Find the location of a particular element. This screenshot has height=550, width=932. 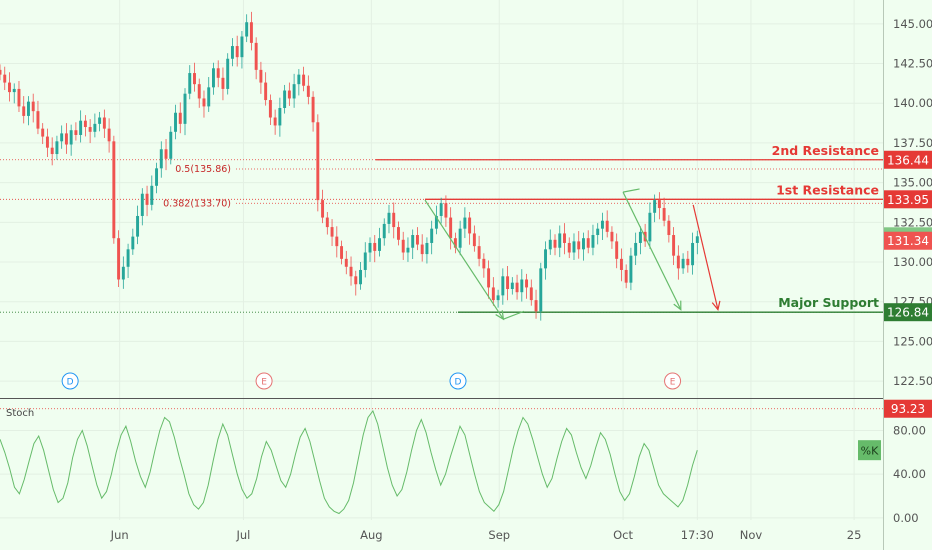

price-tick-label: 122.50 is located at coordinates (912, 381).